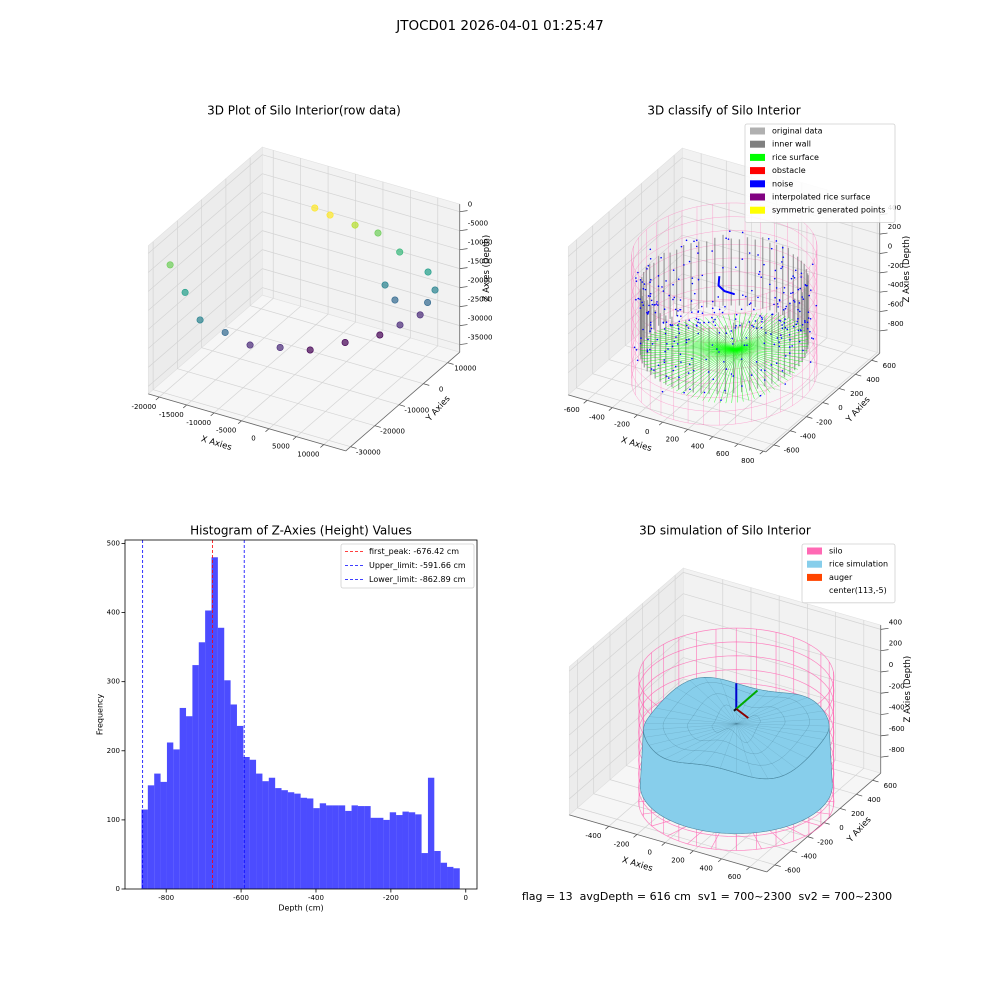  What do you see at coordinates (821, 197) in the screenshot?
I see `legend-label: interpolated rice surface` at bounding box center [821, 197].